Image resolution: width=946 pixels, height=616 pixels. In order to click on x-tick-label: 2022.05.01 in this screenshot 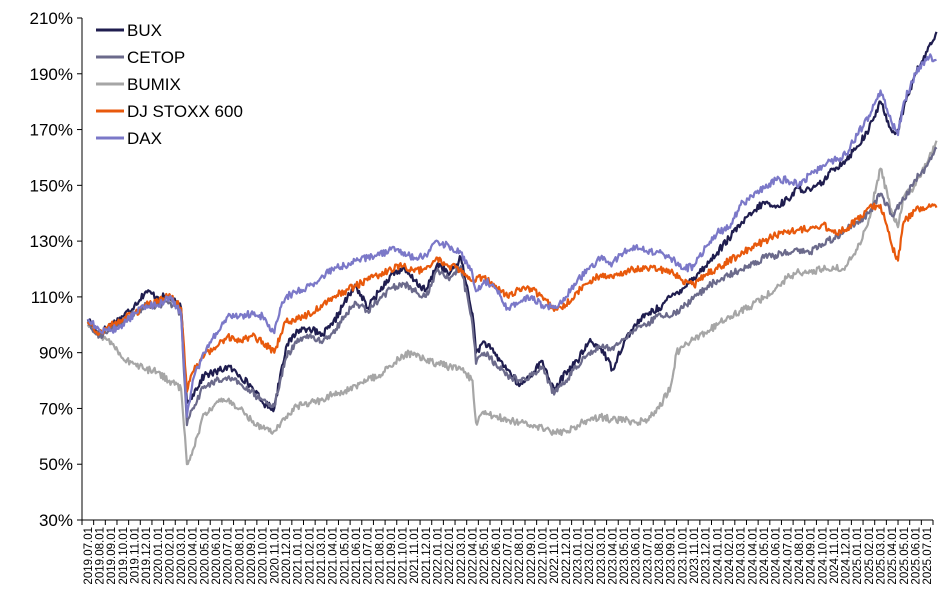, I will do `click(485, 556)`.